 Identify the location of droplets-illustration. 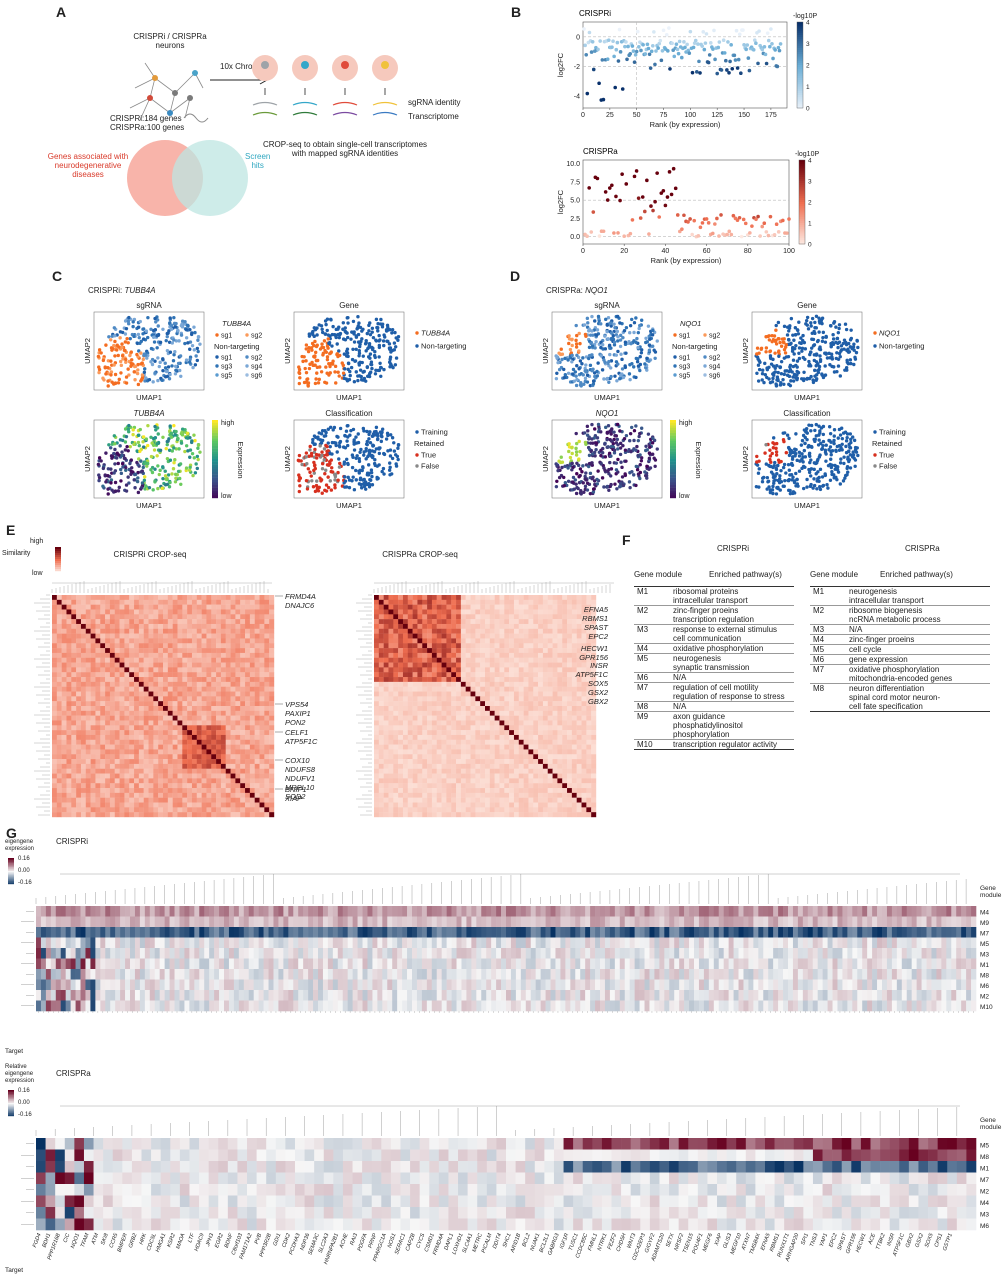
(325, 90).